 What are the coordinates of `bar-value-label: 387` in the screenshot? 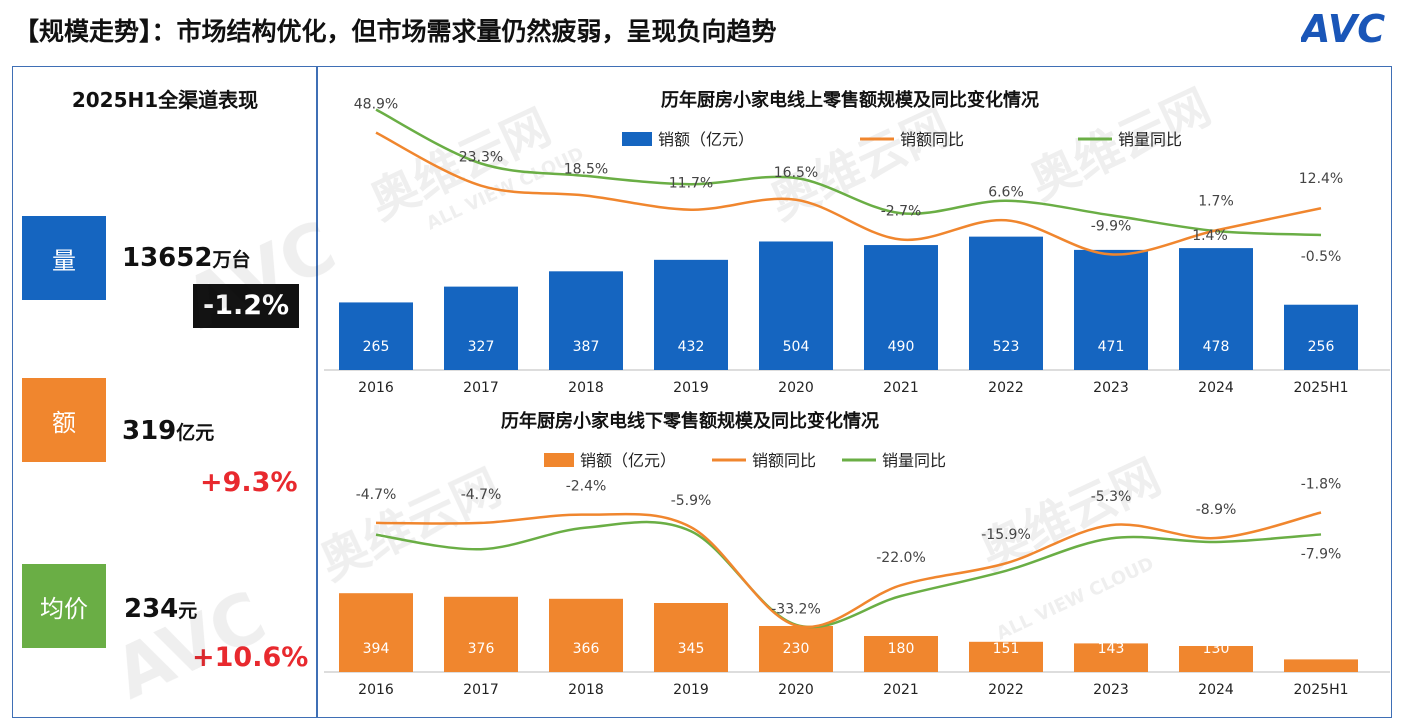 It's located at (586, 347).